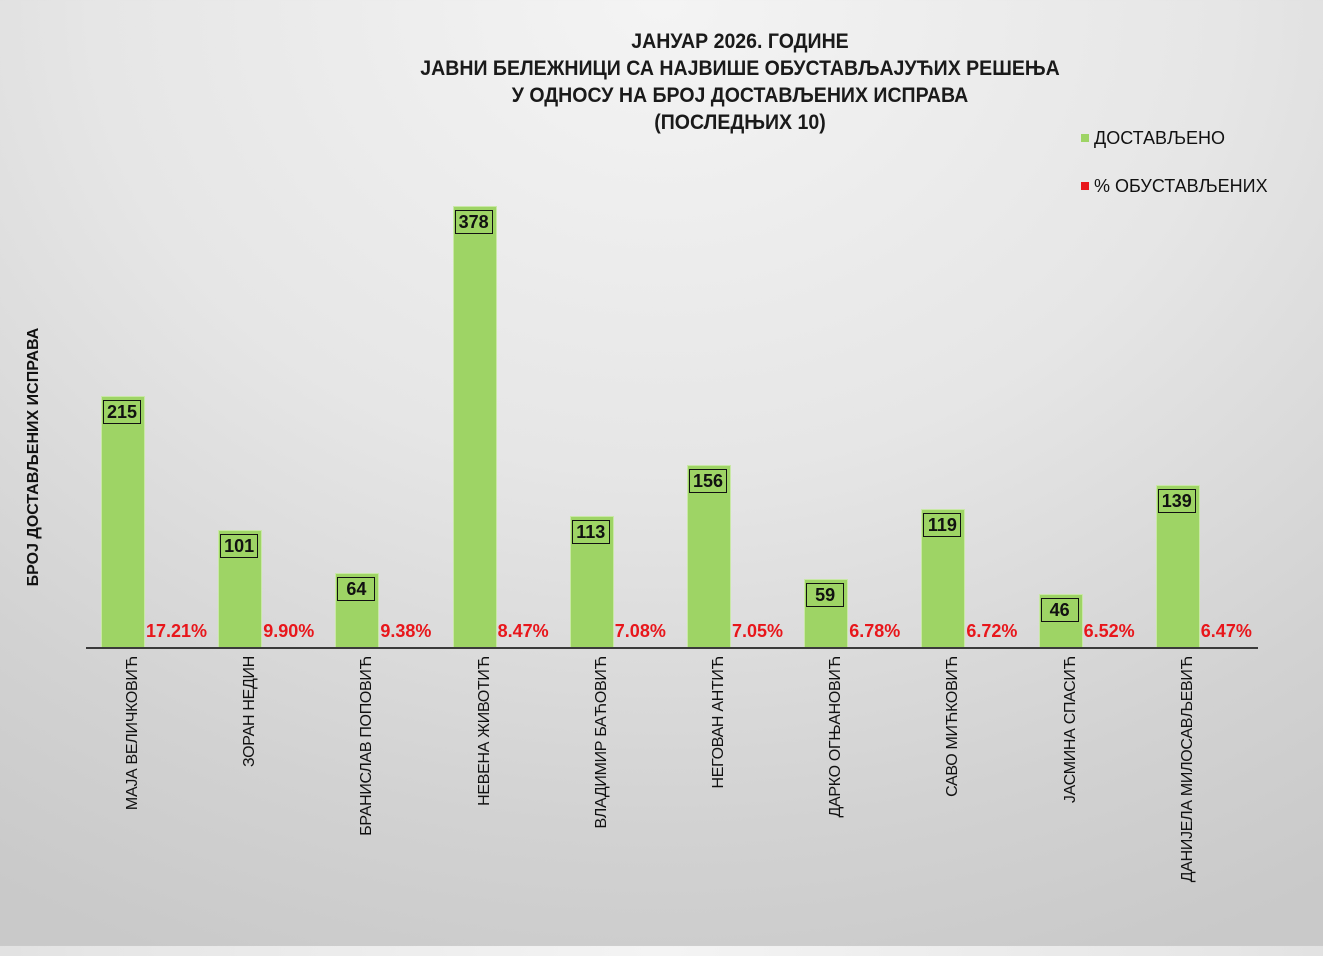 The width and height of the screenshot is (1323, 956). I want to click on x-axis-line, so click(672, 648).